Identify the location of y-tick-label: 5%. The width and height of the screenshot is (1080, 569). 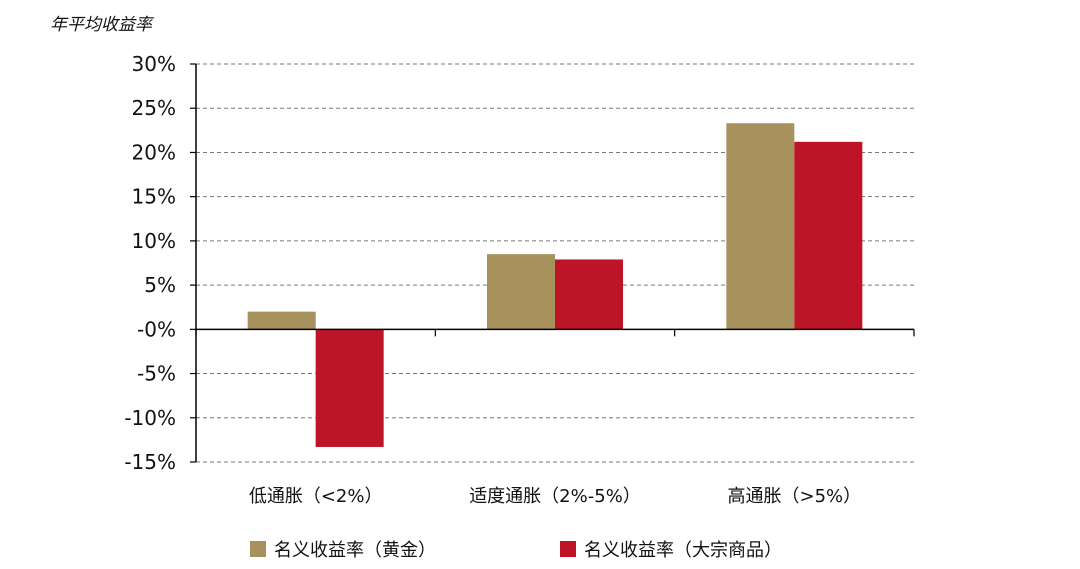
(160, 285).